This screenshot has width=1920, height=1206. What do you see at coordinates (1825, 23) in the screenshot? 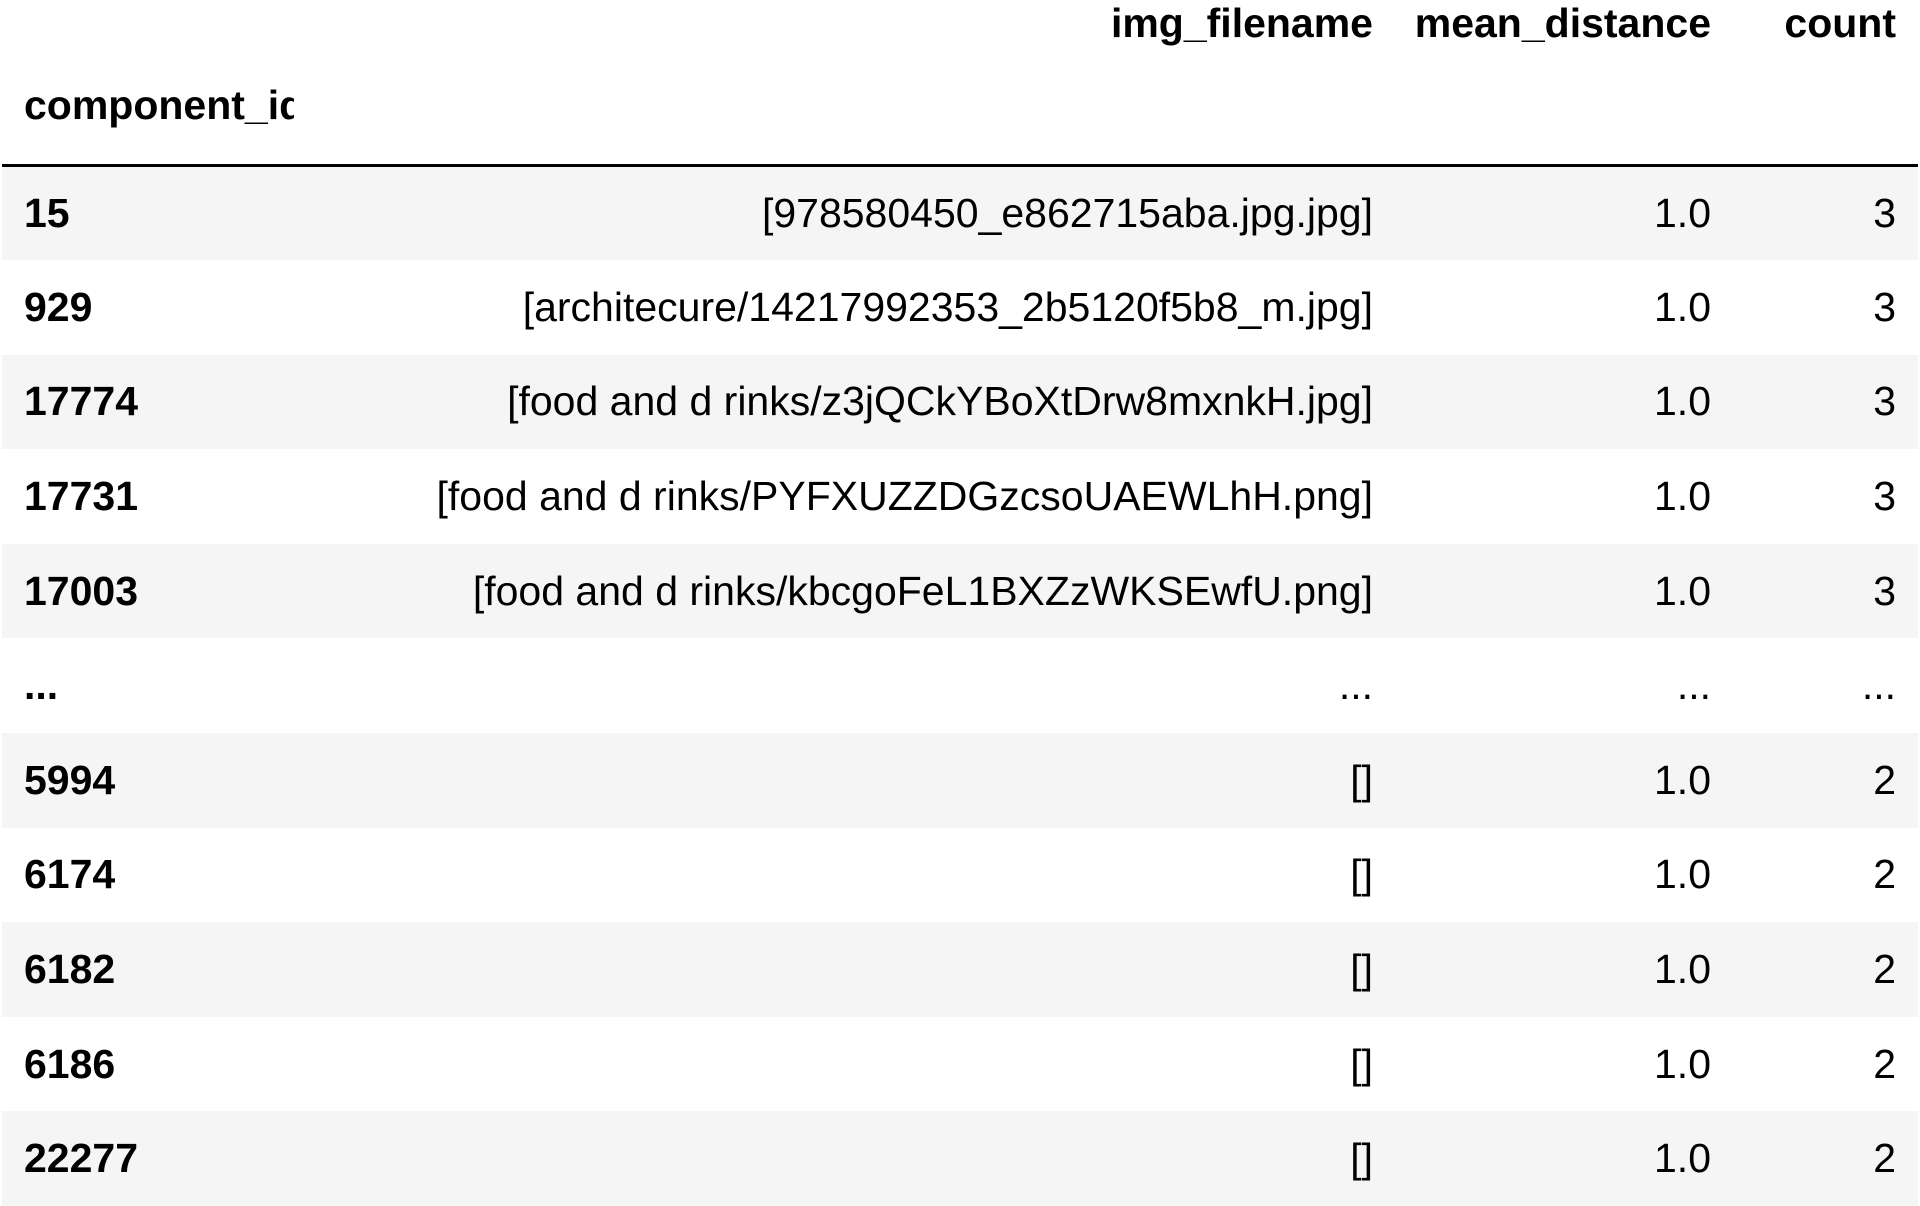
I see `column-header-count: count` at bounding box center [1825, 23].